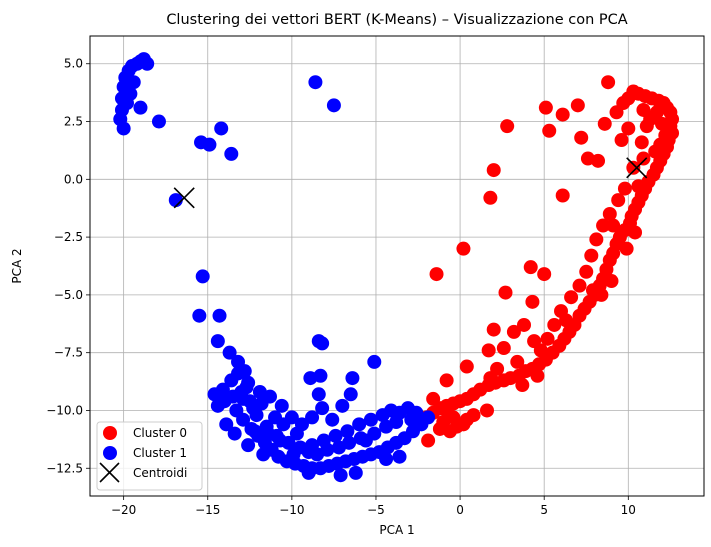  I want to click on x-tick-label: 5, so click(544, 510).